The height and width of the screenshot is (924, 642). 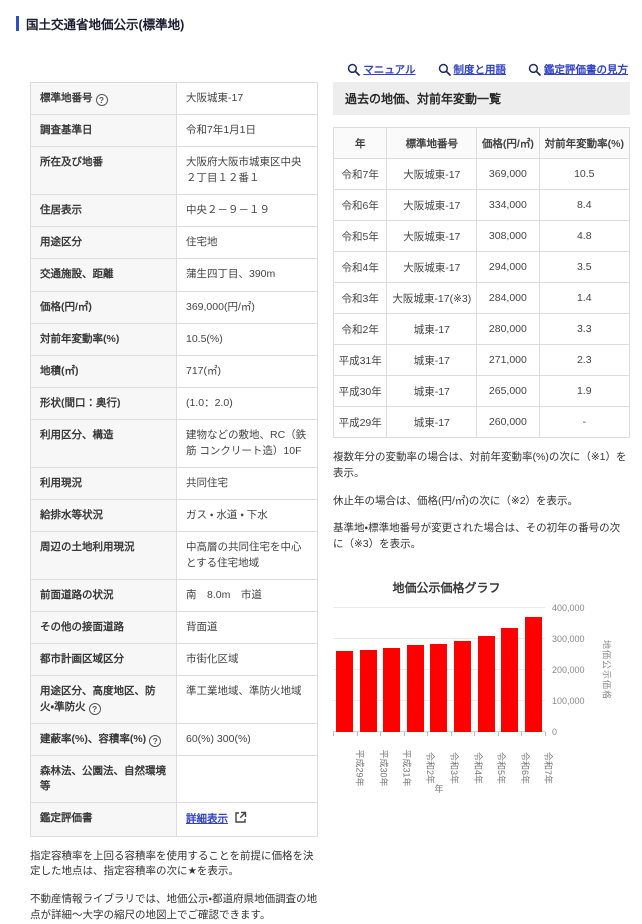 What do you see at coordinates (218, 738) in the screenshot?
I see `detail-row-value: 60(%) 300(%)` at bounding box center [218, 738].